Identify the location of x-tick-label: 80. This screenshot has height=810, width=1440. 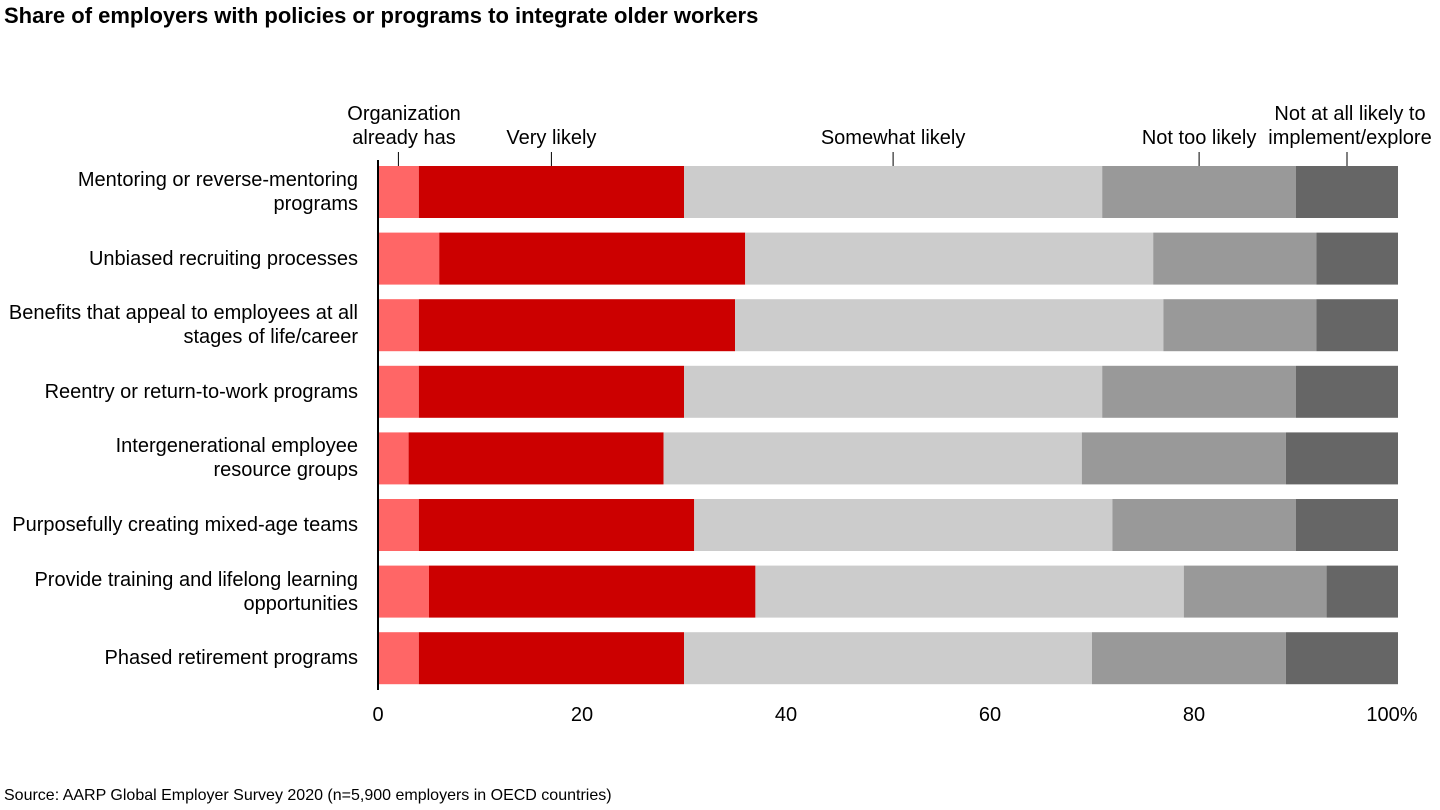
(1194, 715).